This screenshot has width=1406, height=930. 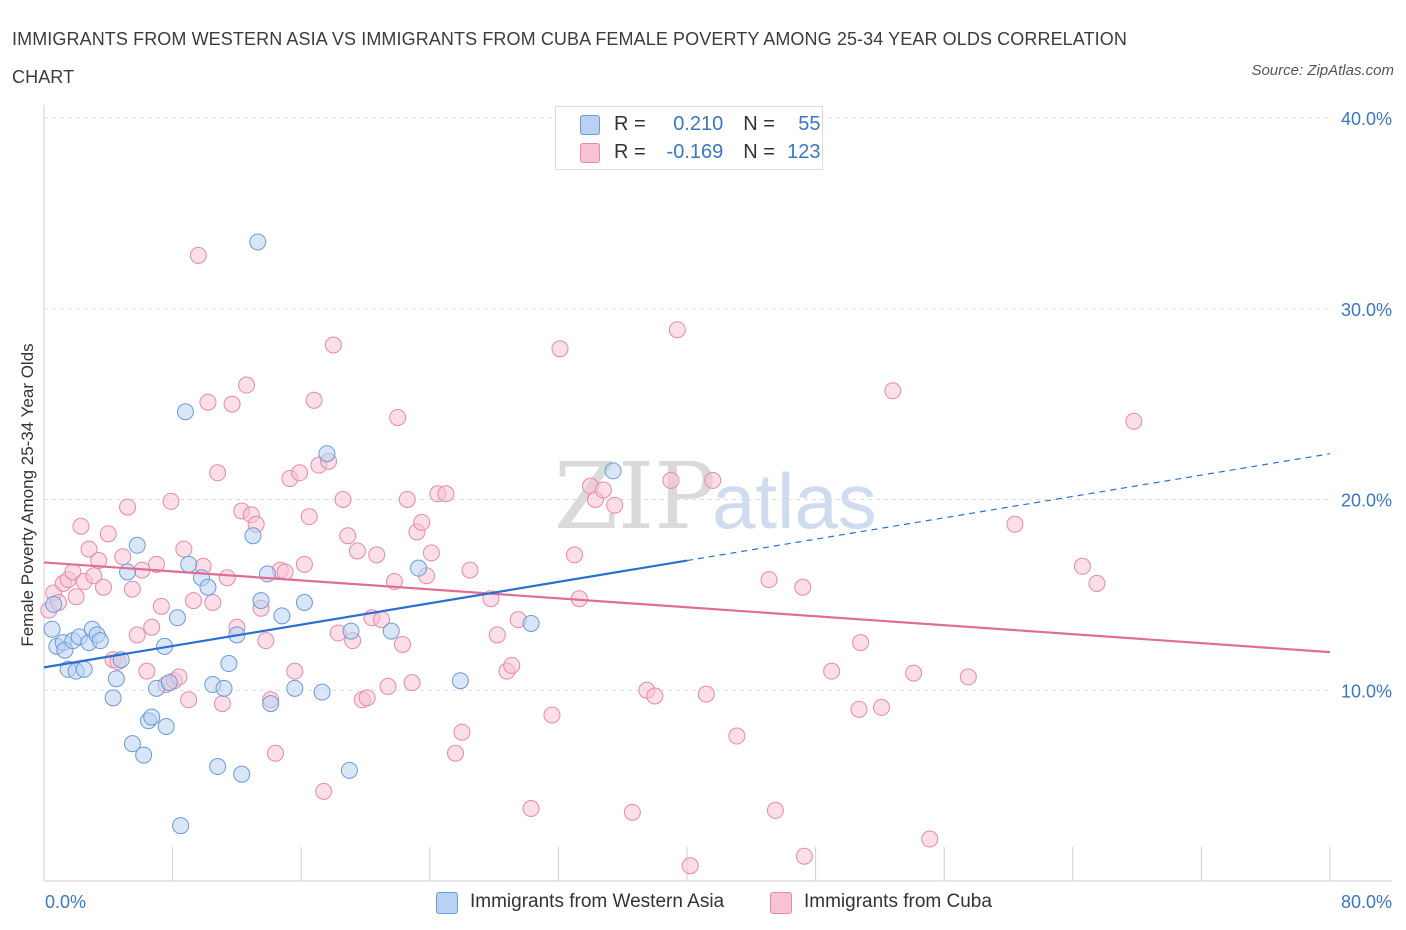 I want to click on source-label: Source: ZipAtlas.com, so click(x=1322, y=70).